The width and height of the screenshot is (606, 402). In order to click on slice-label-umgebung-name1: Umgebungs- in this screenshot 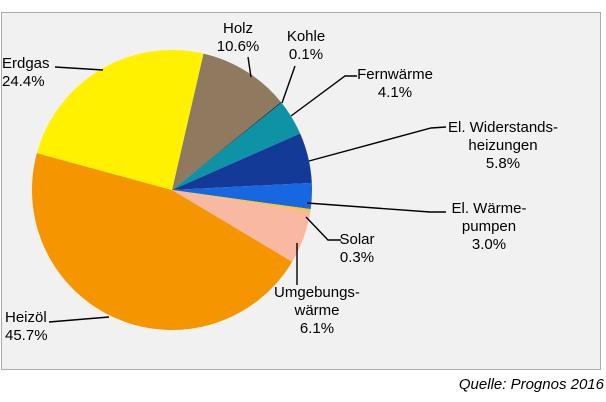, I will do `click(317, 292)`.